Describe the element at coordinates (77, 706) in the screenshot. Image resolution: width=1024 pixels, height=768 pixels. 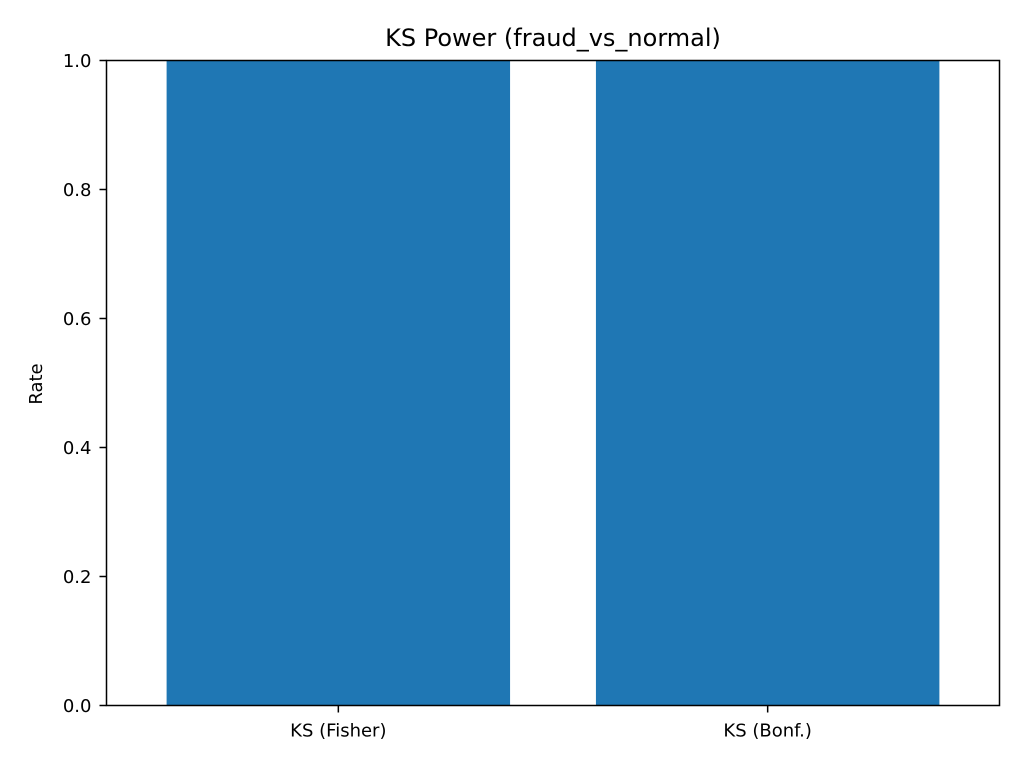
I see `y-tick-label: 0.0` at that location.